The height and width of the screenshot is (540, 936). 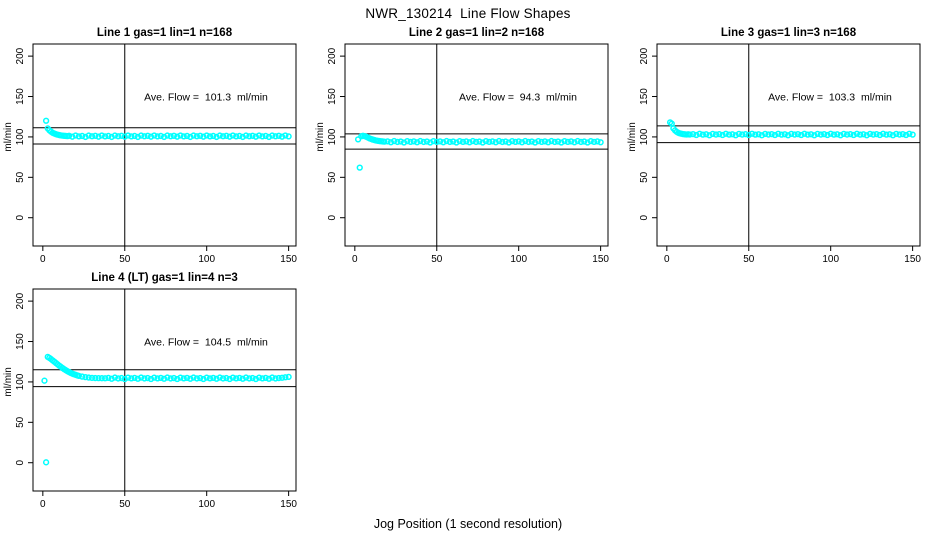 I want to click on y-tick-label: 200, so click(x=644, y=55).